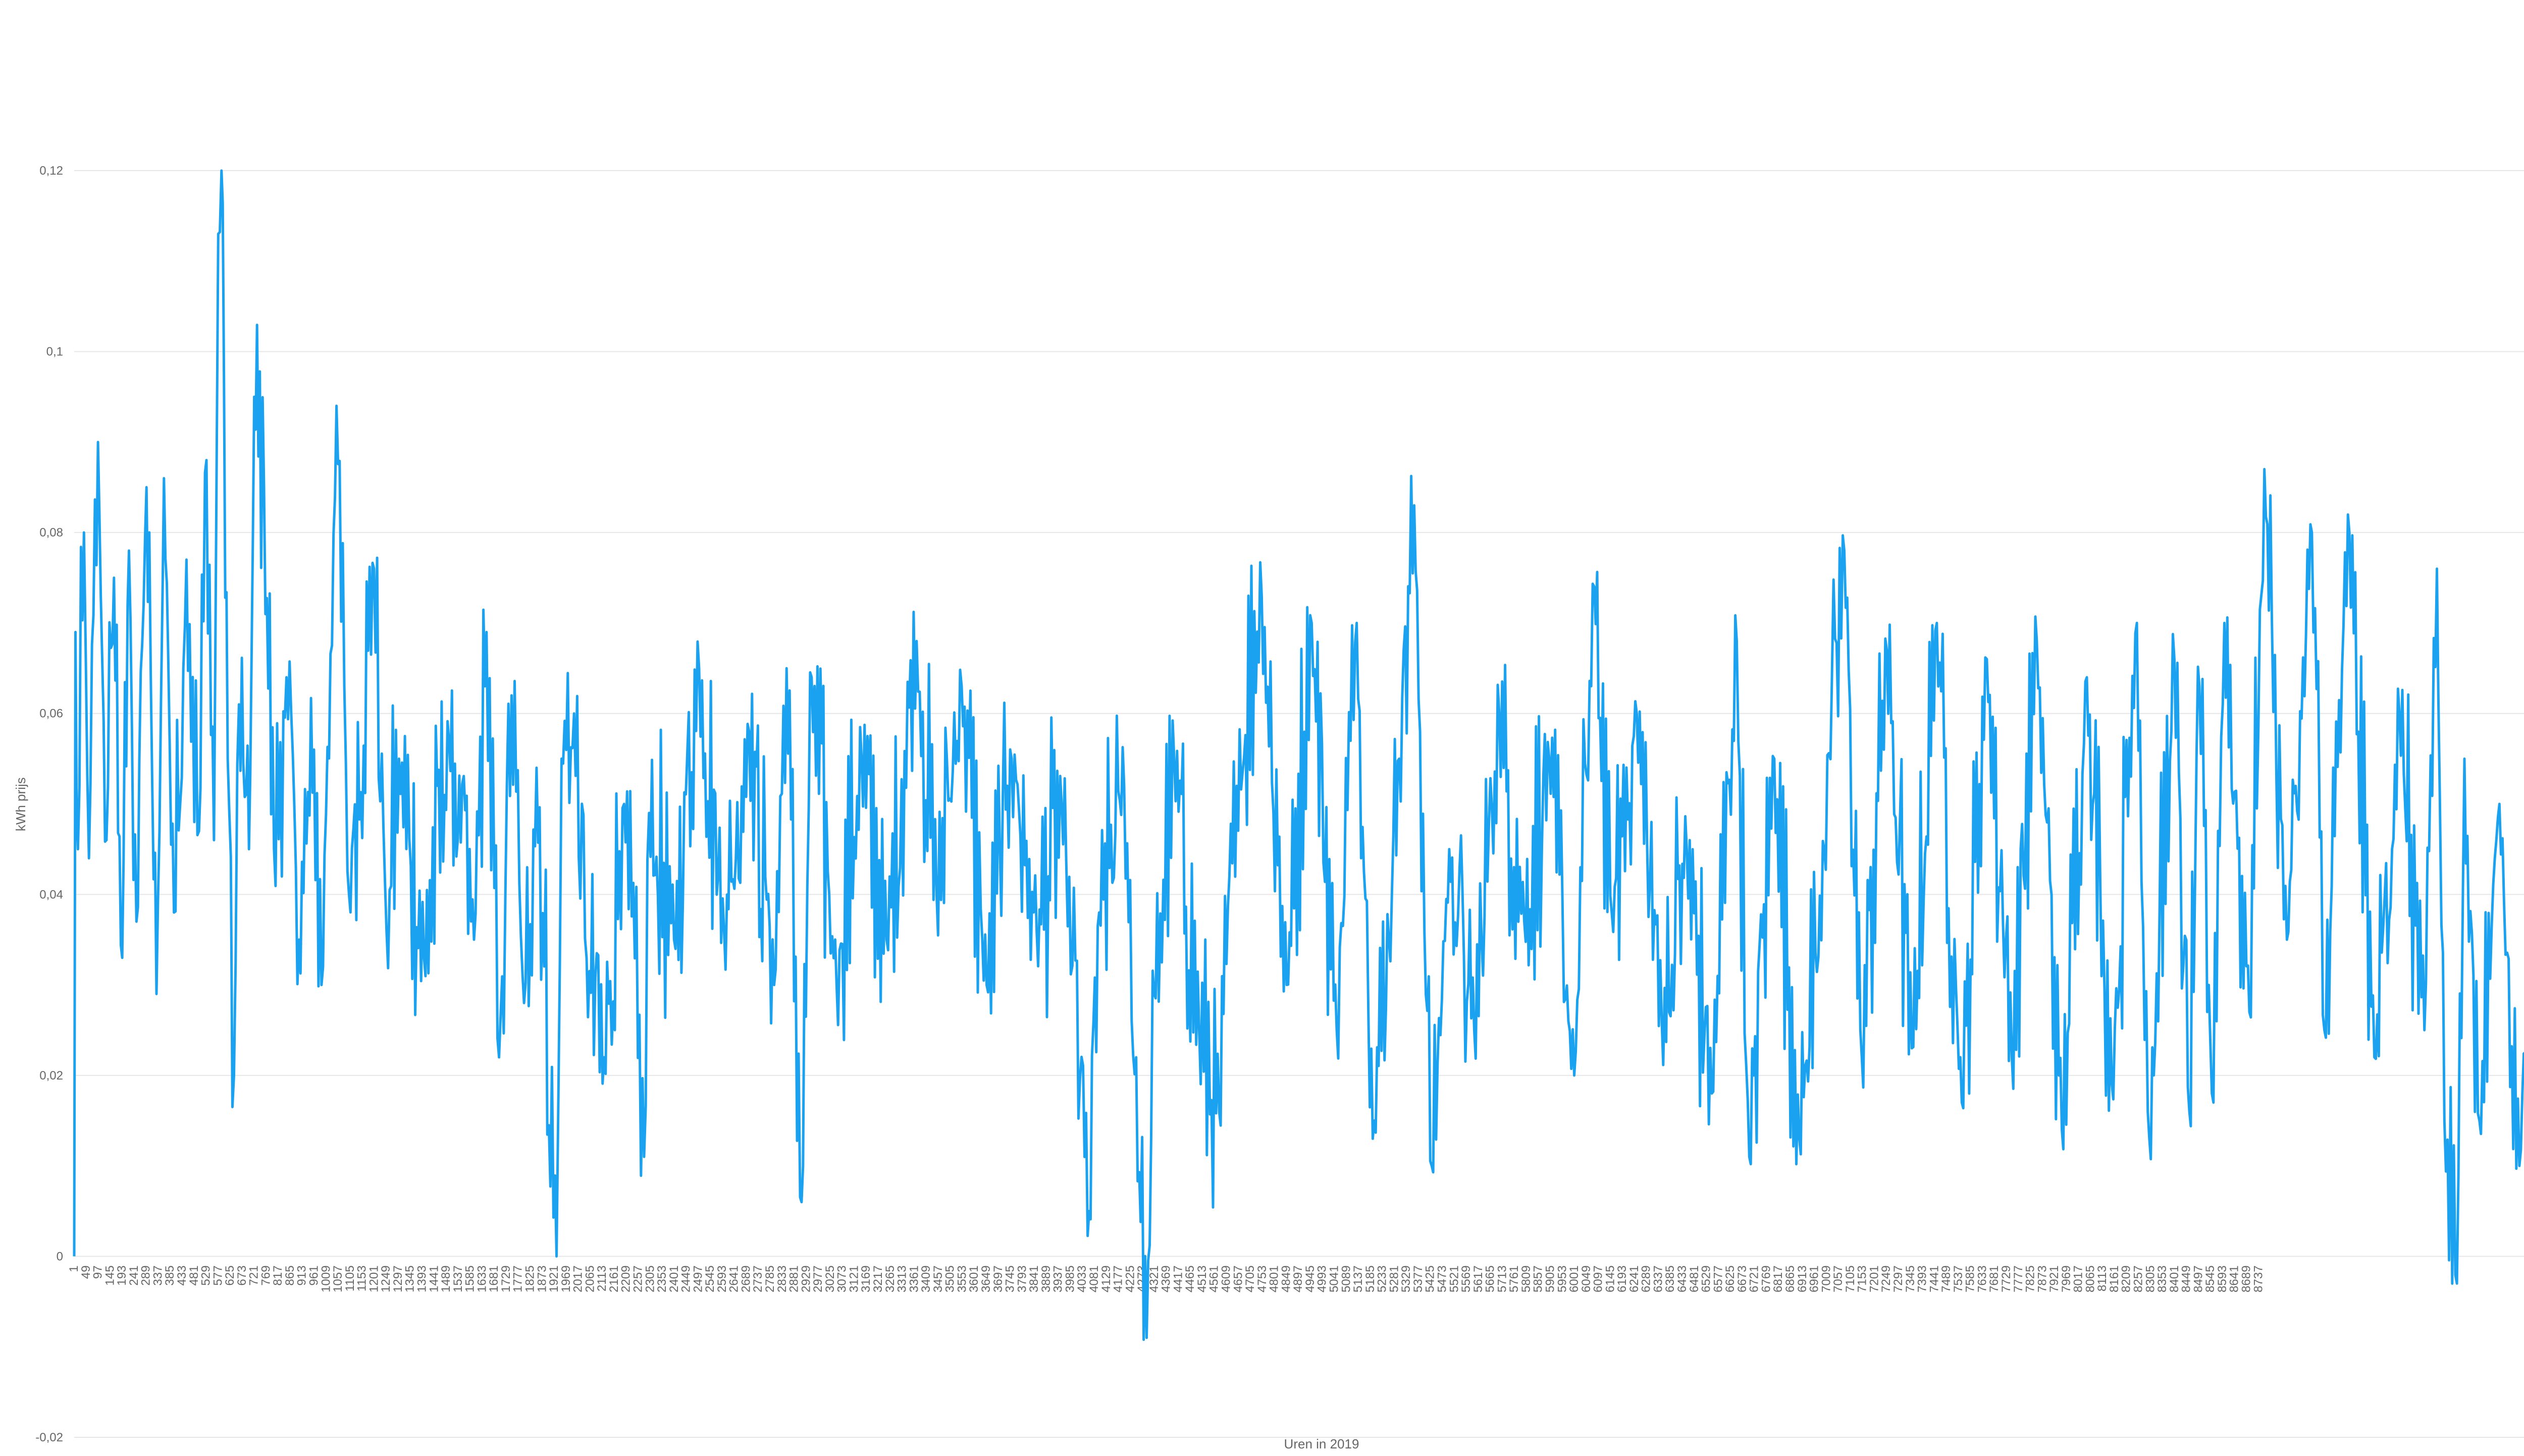 The width and height of the screenshot is (2524, 1456). I want to click on x-tick-label: 721, so click(254, 1275).